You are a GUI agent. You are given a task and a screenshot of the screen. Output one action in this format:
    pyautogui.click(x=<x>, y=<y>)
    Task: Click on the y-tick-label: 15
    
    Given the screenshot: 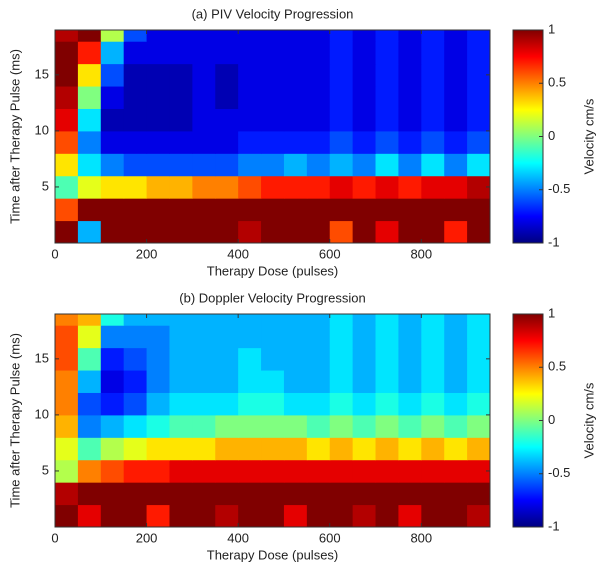 What is the action you would take?
    pyautogui.click(x=42, y=357)
    